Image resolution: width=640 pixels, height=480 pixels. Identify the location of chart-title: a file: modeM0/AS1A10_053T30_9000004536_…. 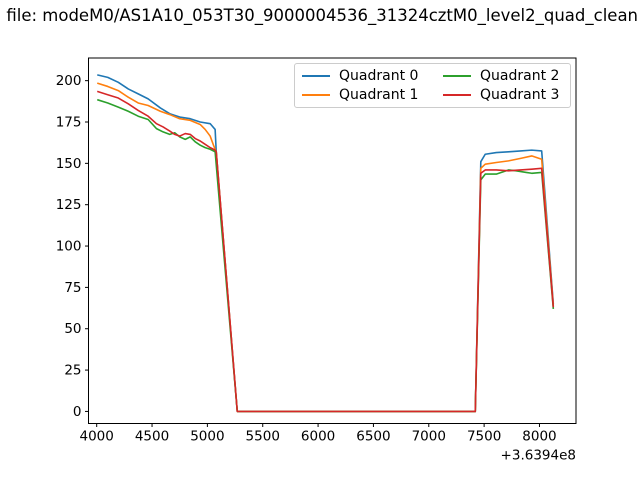
(319, 15).